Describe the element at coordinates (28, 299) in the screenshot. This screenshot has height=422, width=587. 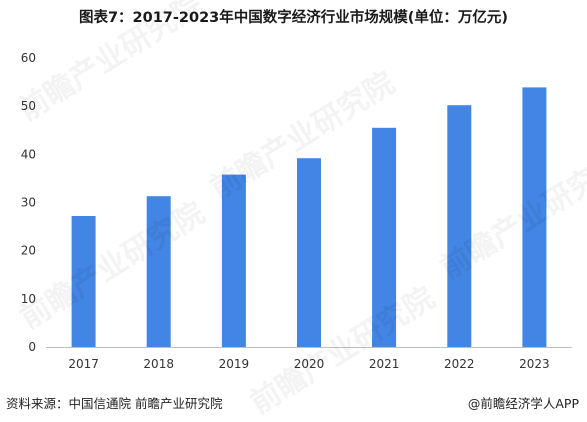
I see `y-tick-label: 10` at that location.